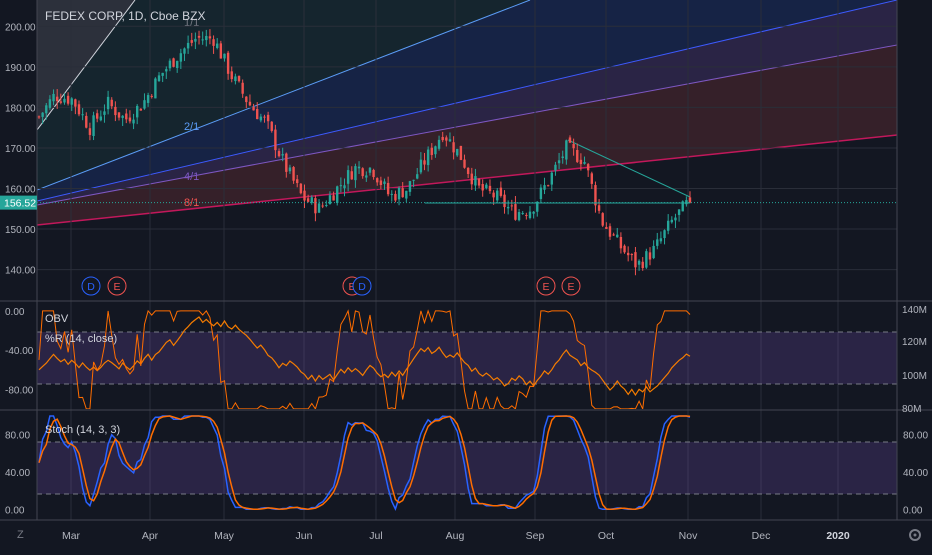  What do you see at coordinates (20, 190) in the screenshot?
I see `price-tick-label: 160.00` at bounding box center [20, 190].